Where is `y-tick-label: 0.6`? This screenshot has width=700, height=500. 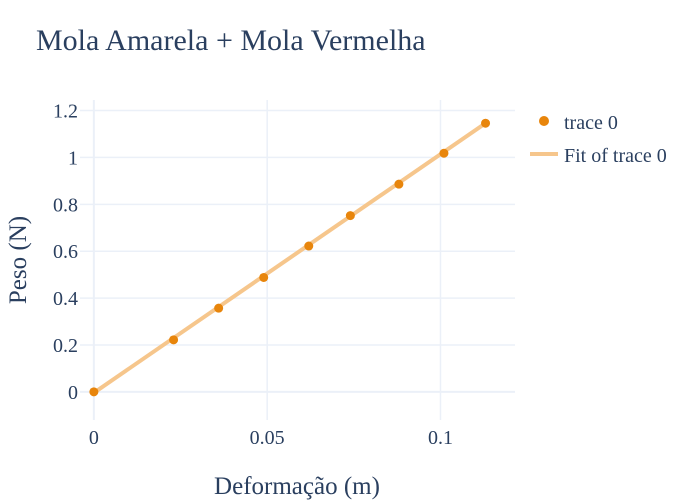
y-tick-label: 0.6 is located at coordinates (65, 252).